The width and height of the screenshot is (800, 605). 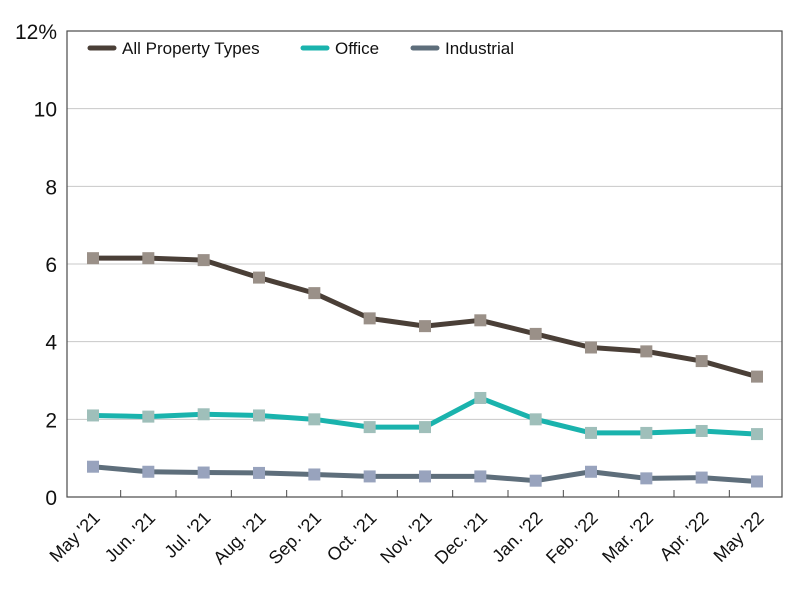 I want to click on x-tick-label: Jun. '21, so click(x=130, y=537).